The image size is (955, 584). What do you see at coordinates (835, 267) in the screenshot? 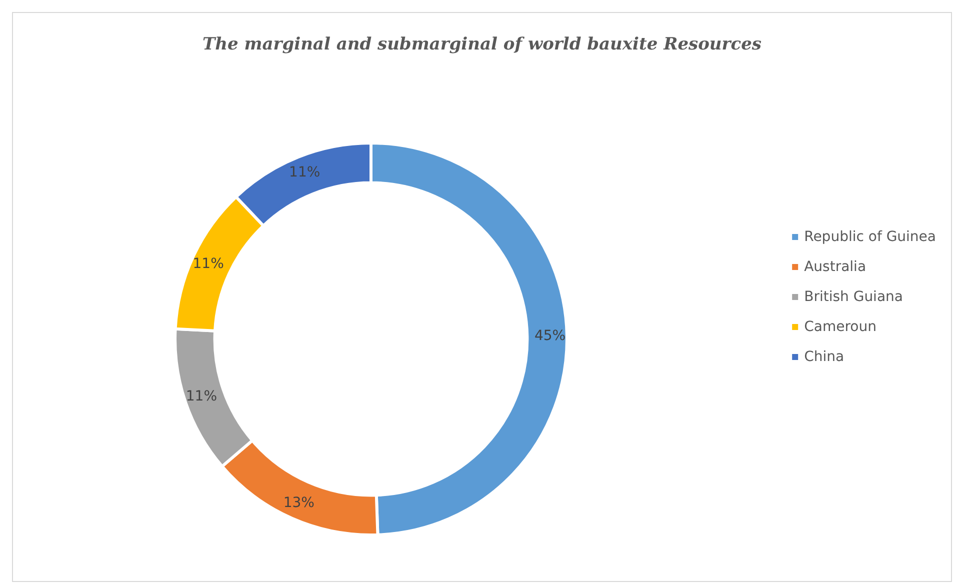
I see `legend-label: Australia` at bounding box center [835, 267].